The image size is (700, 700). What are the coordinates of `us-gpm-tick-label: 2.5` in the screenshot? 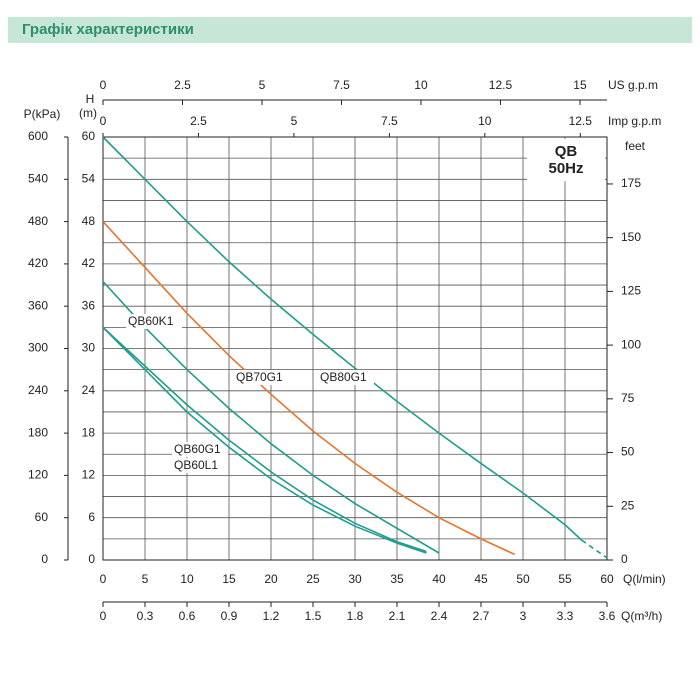 It's located at (182, 85).